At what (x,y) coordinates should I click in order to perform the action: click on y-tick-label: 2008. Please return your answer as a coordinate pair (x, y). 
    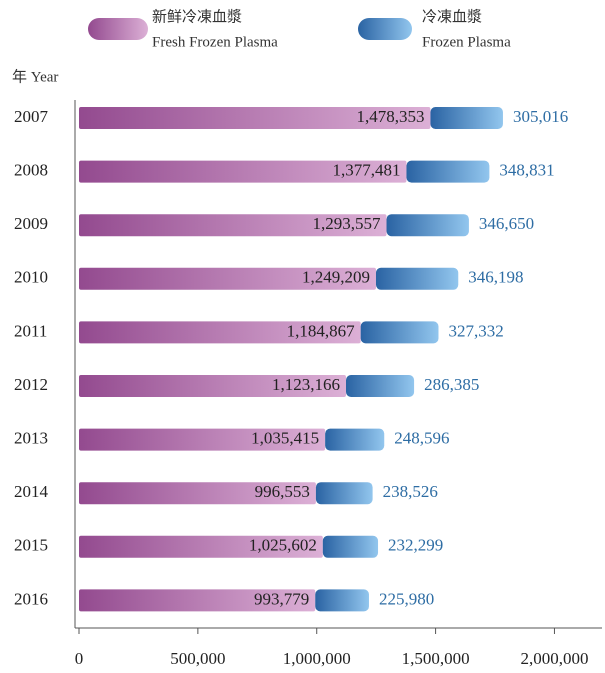
    Looking at the image, I should click on (31, 170).